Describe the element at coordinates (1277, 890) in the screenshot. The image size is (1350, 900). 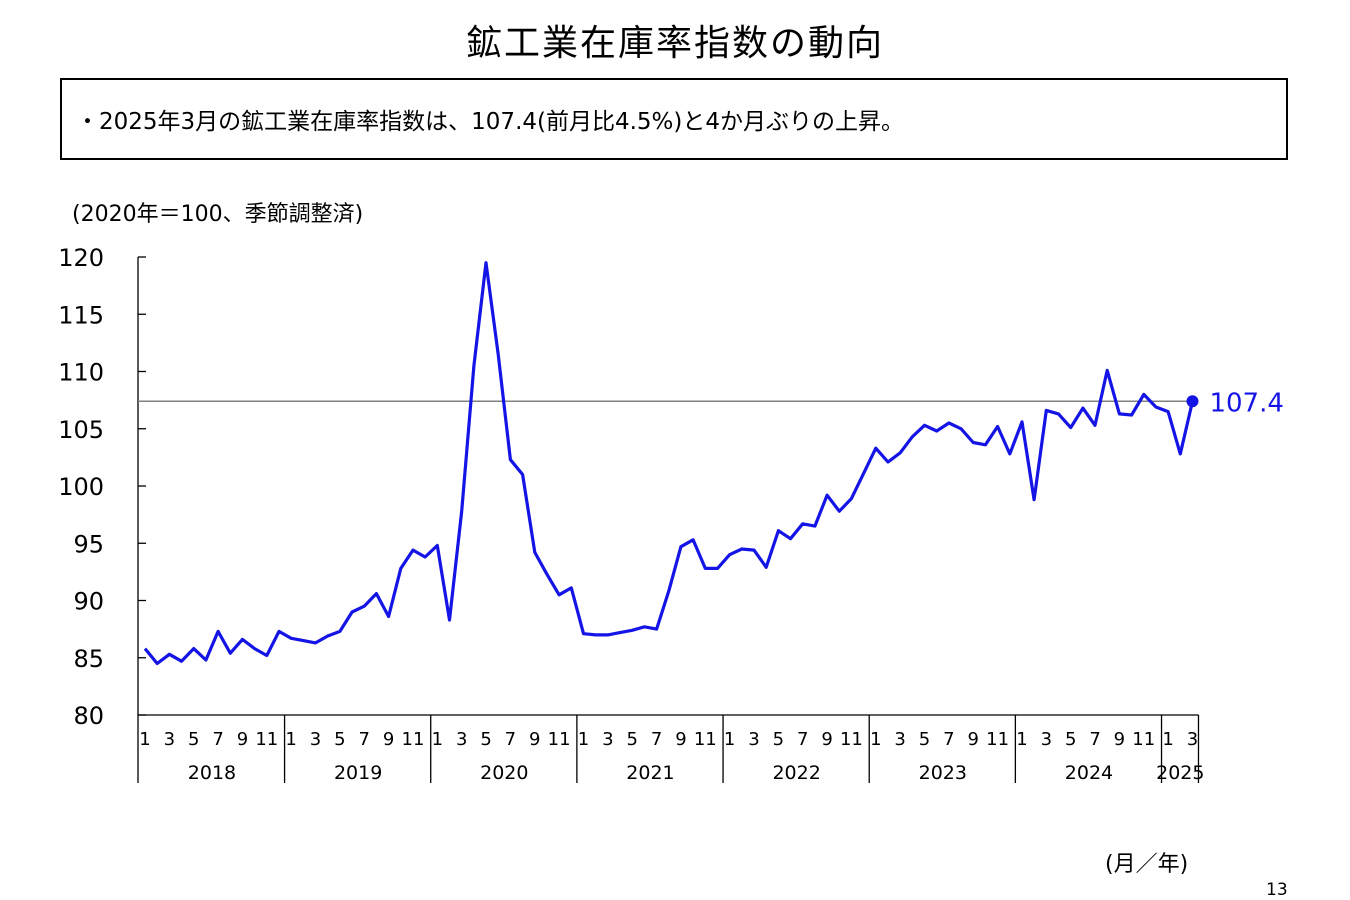
I see `page-number: 13` at that location.